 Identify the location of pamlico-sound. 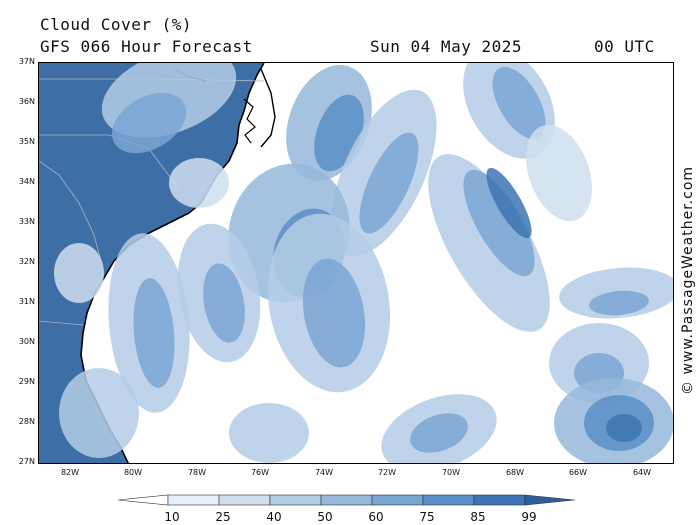
(249, 121).